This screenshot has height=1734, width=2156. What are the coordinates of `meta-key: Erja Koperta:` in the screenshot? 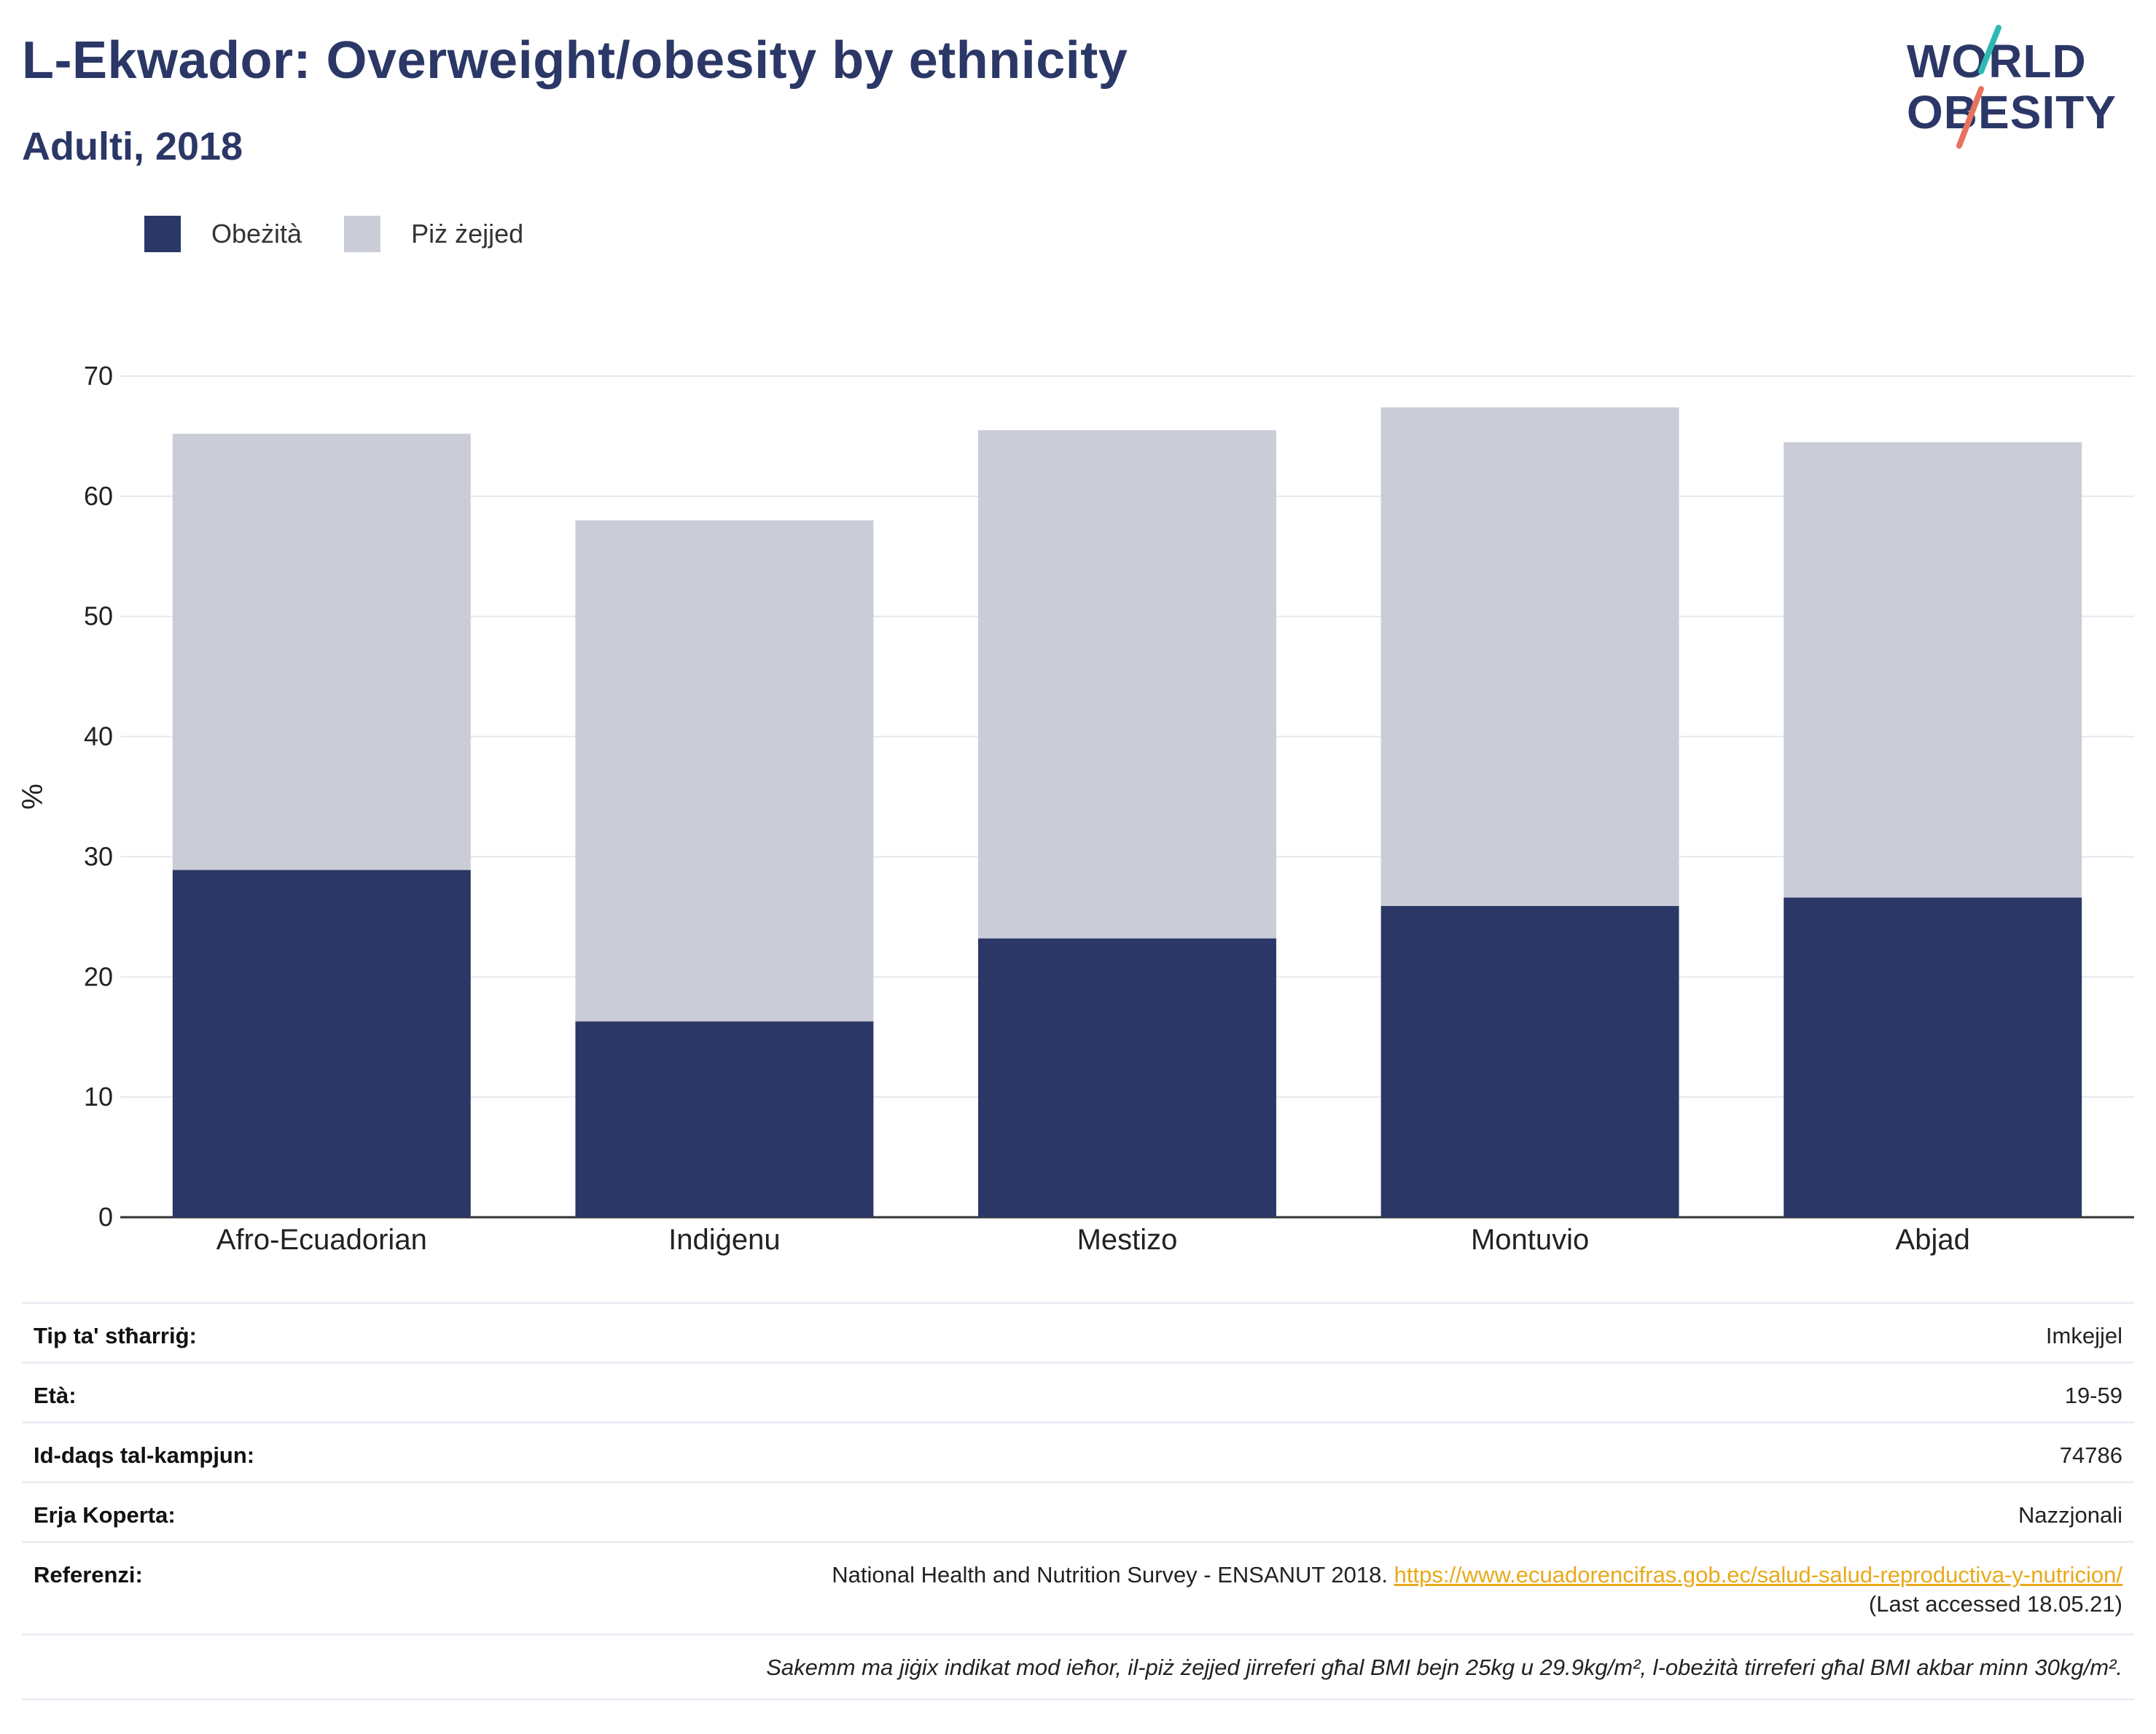 It's located at (105, 1515).